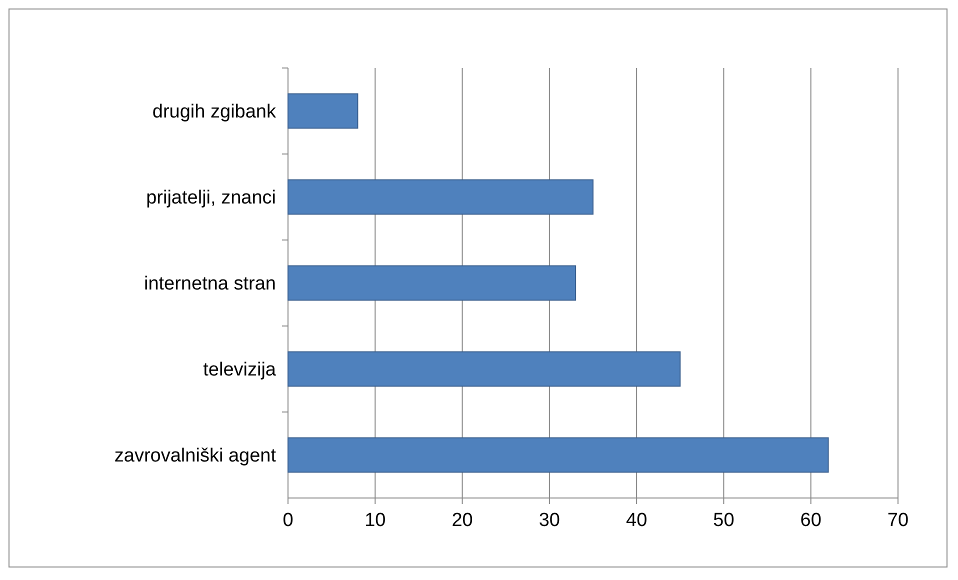 This screenshot has width=958, height=580. I want to click on x-tick-label: 20, so click(462, 520).